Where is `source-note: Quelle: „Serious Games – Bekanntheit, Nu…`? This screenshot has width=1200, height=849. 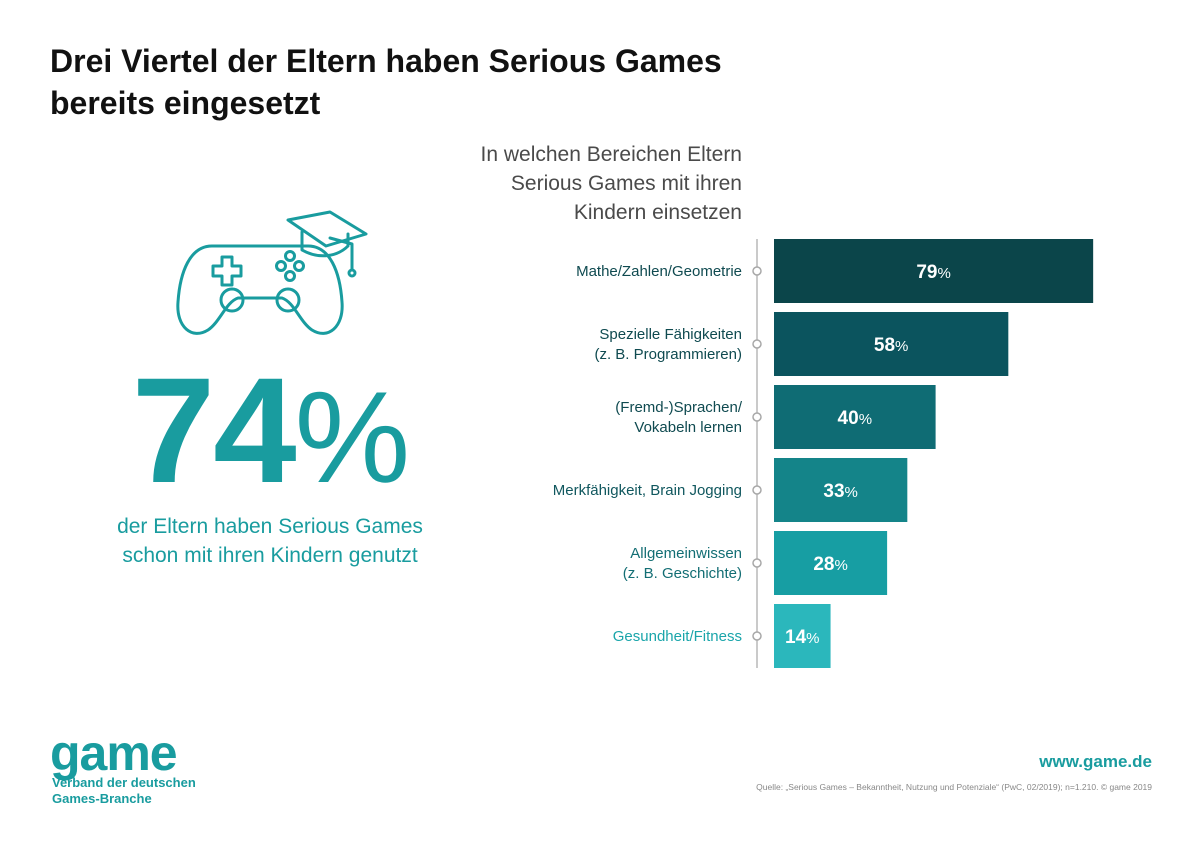 source-note: Quelle: „Serious Games – Bekanntheit, Nu… is located at coordinates (954, 787).